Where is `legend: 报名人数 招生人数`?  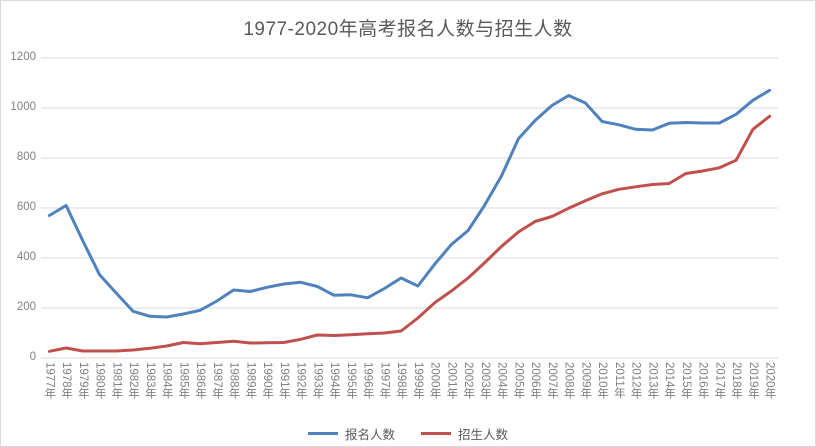 legend: 报名人数 招生人数 is located at coordinates (408, 433).